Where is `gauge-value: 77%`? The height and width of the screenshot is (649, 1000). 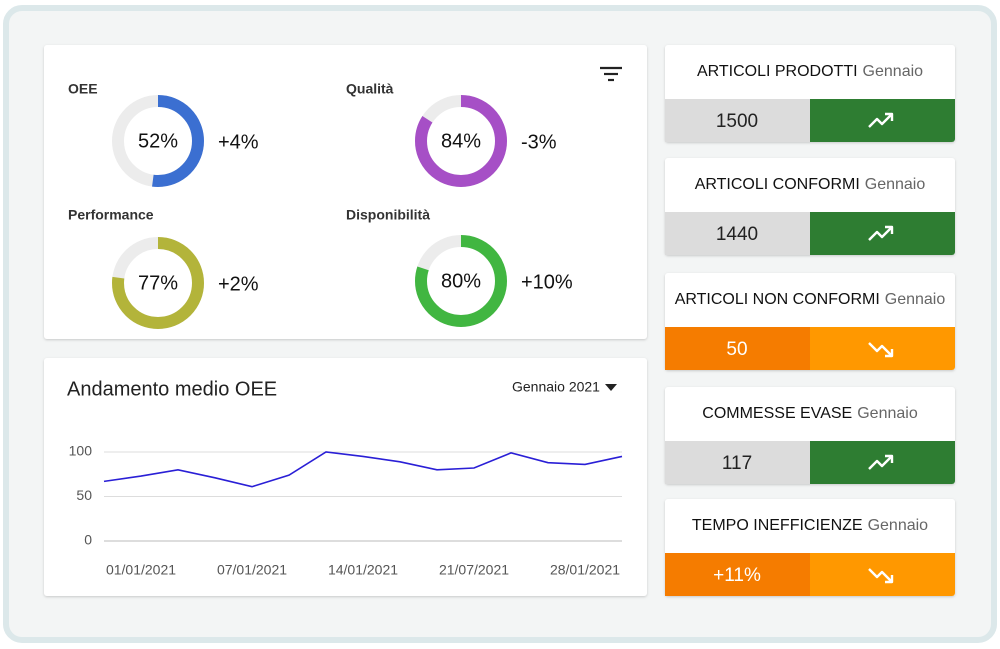 gauge-value: 77% is located at coordinates (158, 283).